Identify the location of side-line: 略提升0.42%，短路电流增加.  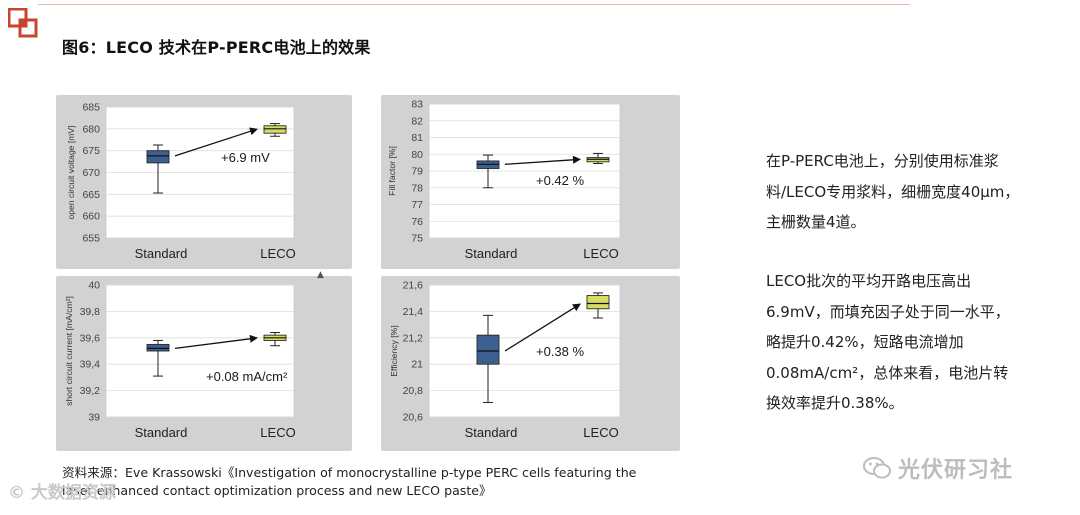
(865, 342).